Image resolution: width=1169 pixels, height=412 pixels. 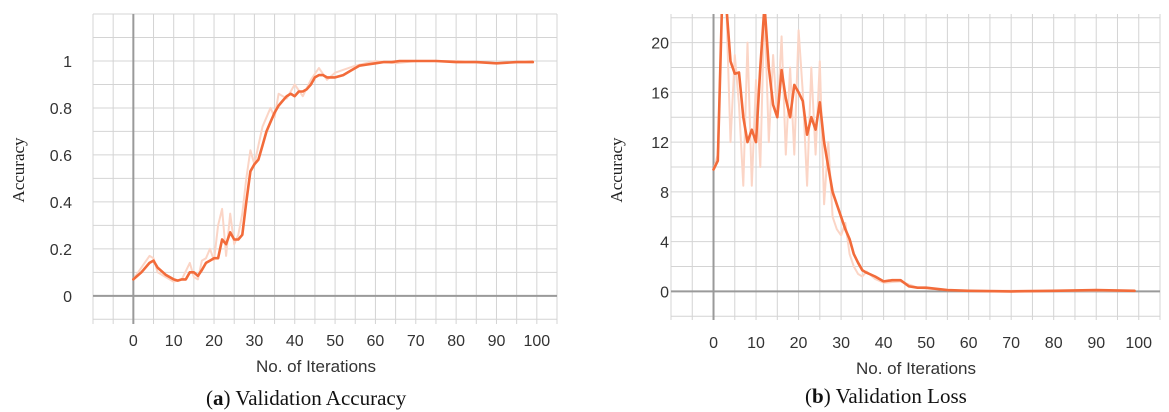 I want to click on accuracy-chart-y-axis-title: Accuracy, so click(x=18, y=170).